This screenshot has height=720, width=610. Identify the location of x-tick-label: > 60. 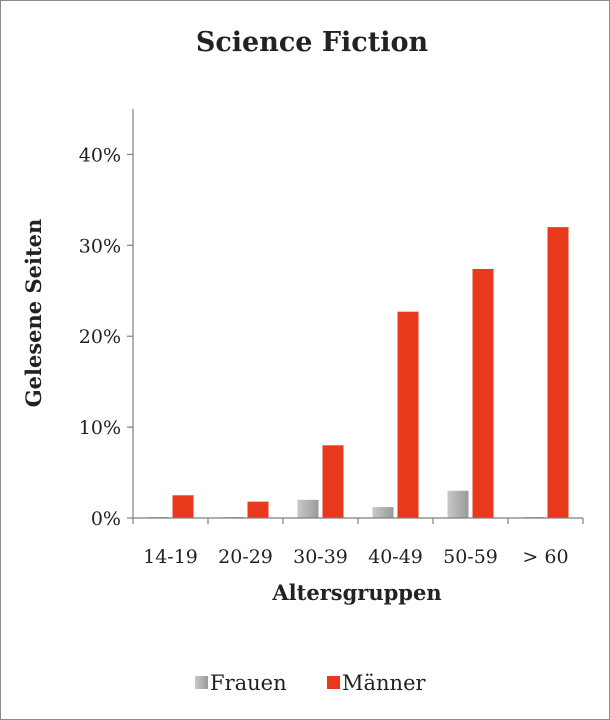
(545, 557).